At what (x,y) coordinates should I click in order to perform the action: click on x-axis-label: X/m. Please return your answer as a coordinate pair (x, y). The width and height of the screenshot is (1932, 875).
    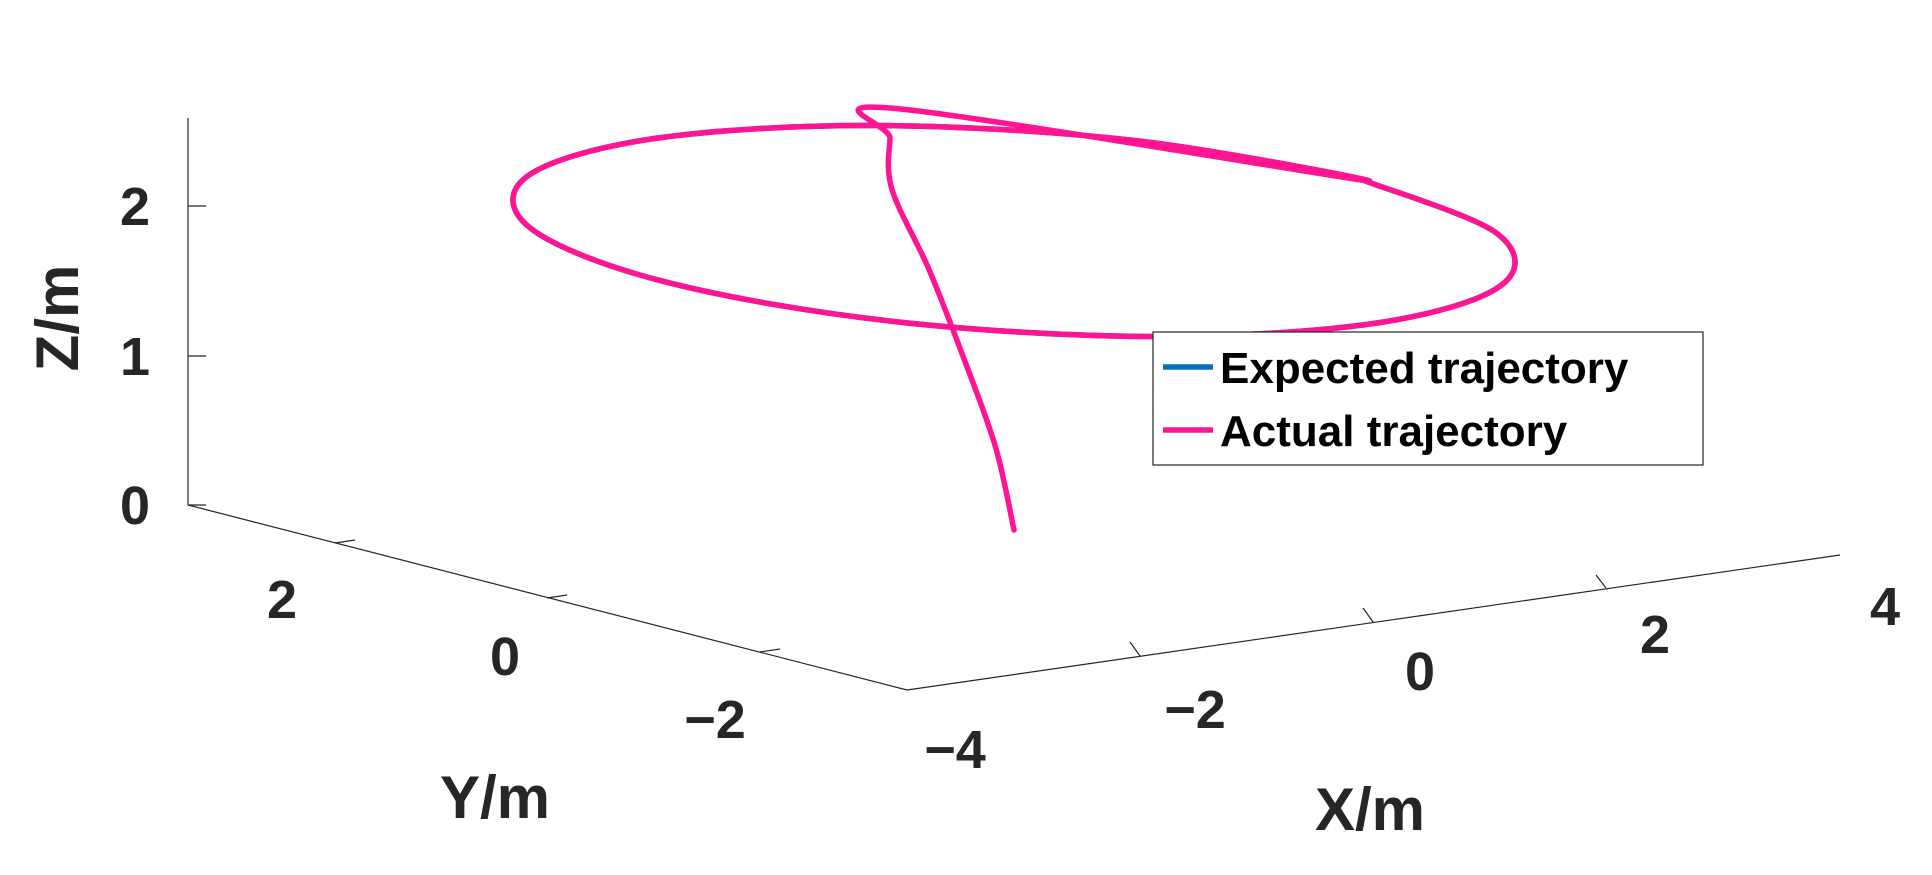
    Looking at the image, I should click on (1370, 809).